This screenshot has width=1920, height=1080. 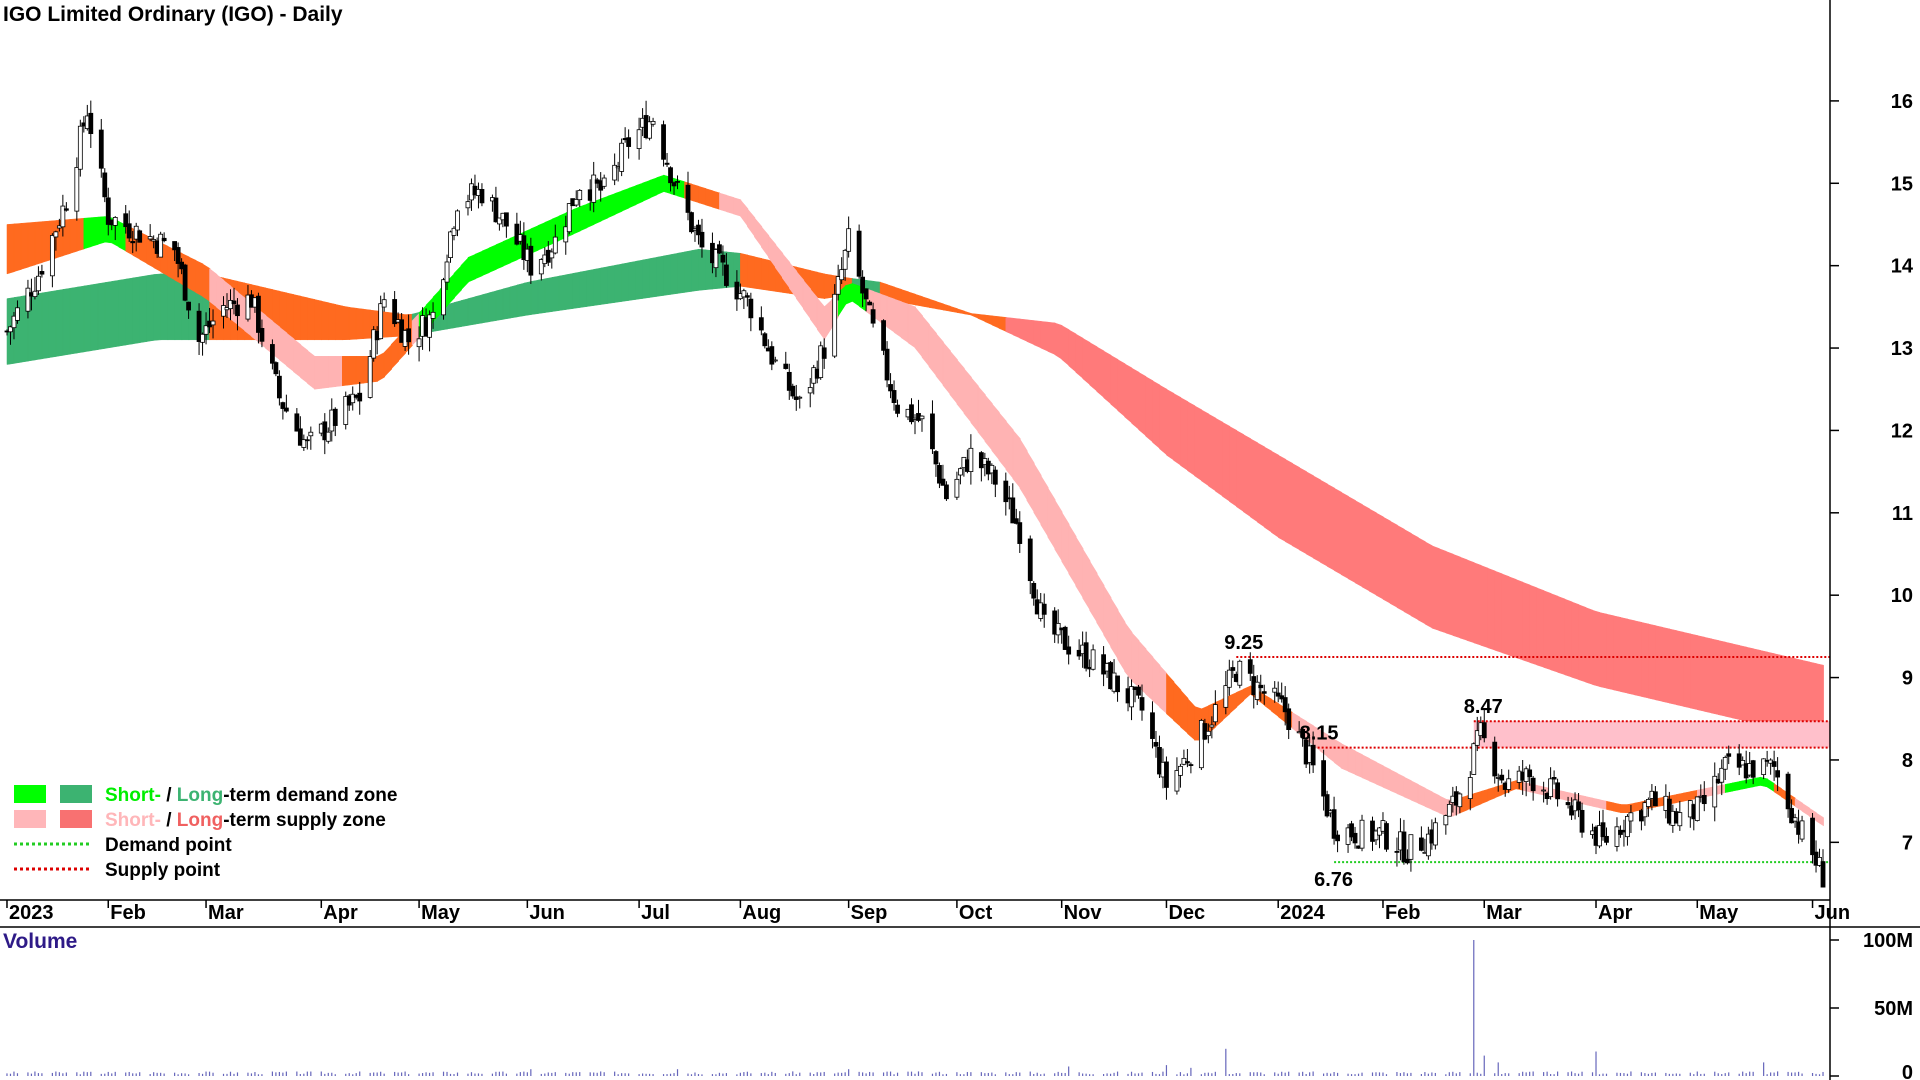 I want to click on price-annotations: 9.25 8.47 8.15 6.76, so click(x=1363, y=761).